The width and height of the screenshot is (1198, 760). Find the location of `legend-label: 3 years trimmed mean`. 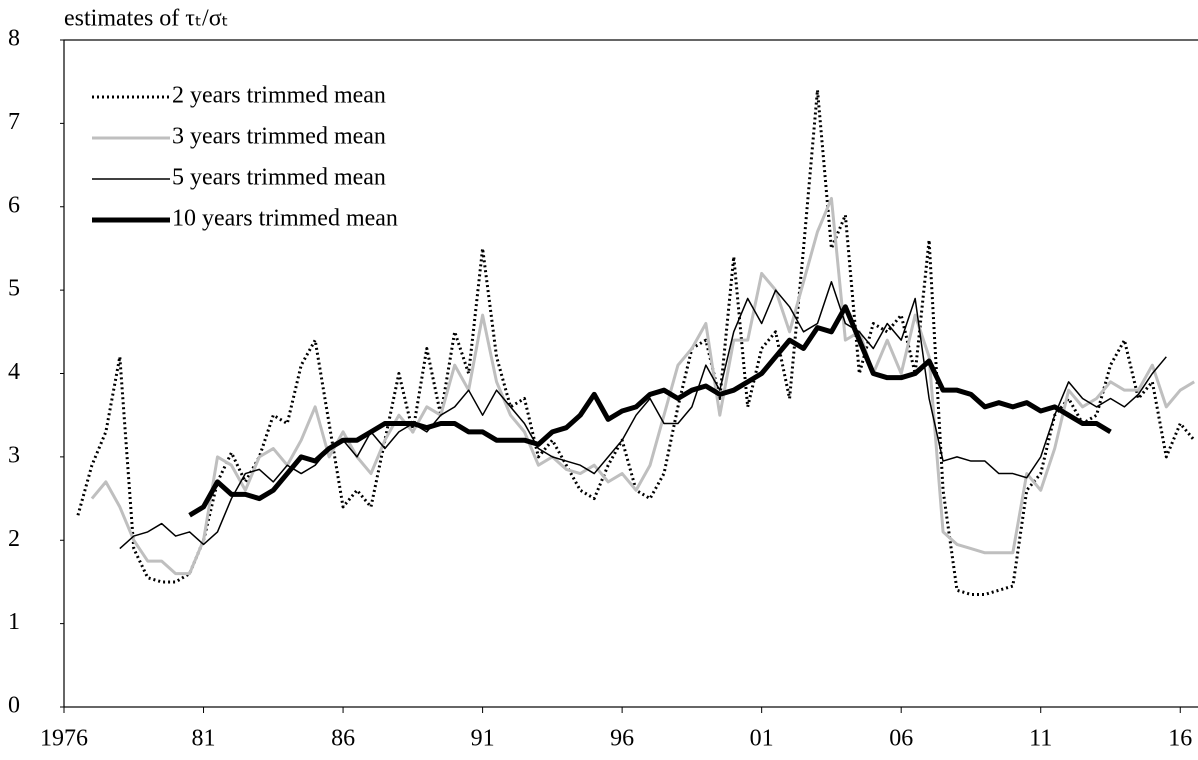

legend-label: 3 years trimmed mean is located at coordinates (279, 137).